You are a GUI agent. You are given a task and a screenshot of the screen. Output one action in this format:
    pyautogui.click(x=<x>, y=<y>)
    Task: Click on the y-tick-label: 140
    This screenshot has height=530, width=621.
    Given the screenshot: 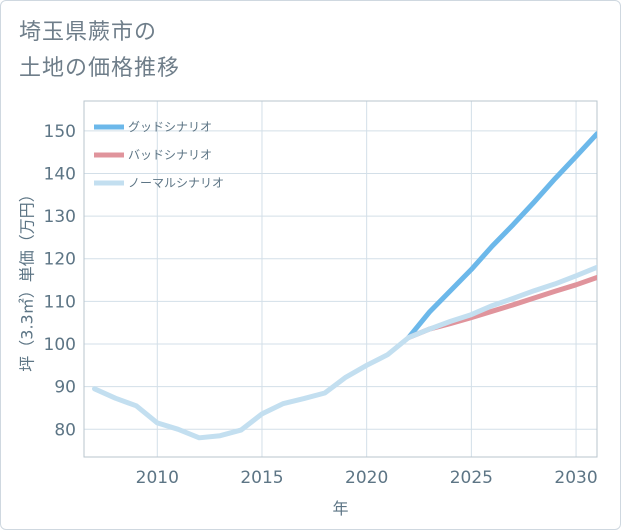 What is the action you would take?
    pyautogui.click(x=60, y=174)
    